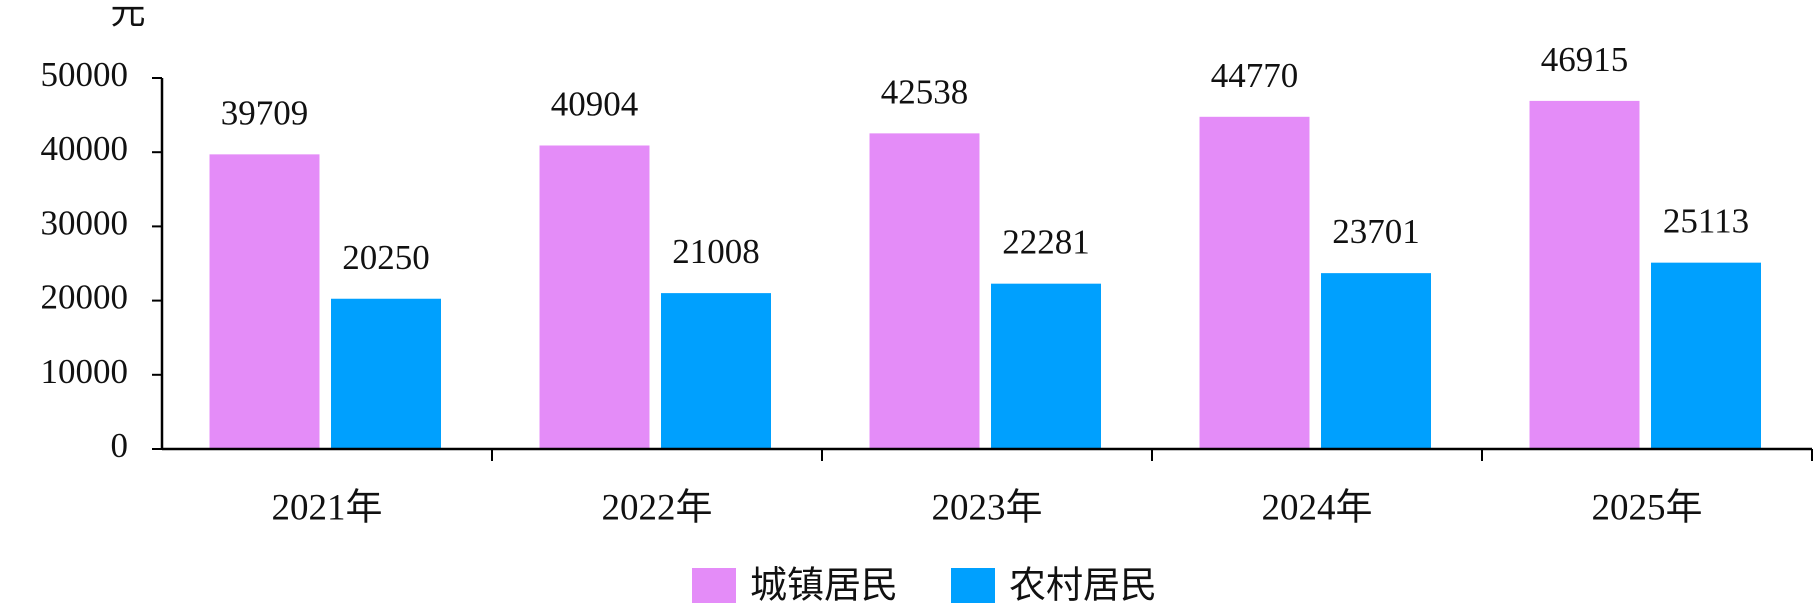 This screenshot has height=614, width=1818. What do you see at coordinates (925, 91) in the screenshot?
I see `value-label: 42538` at bounding box center [925, 91].